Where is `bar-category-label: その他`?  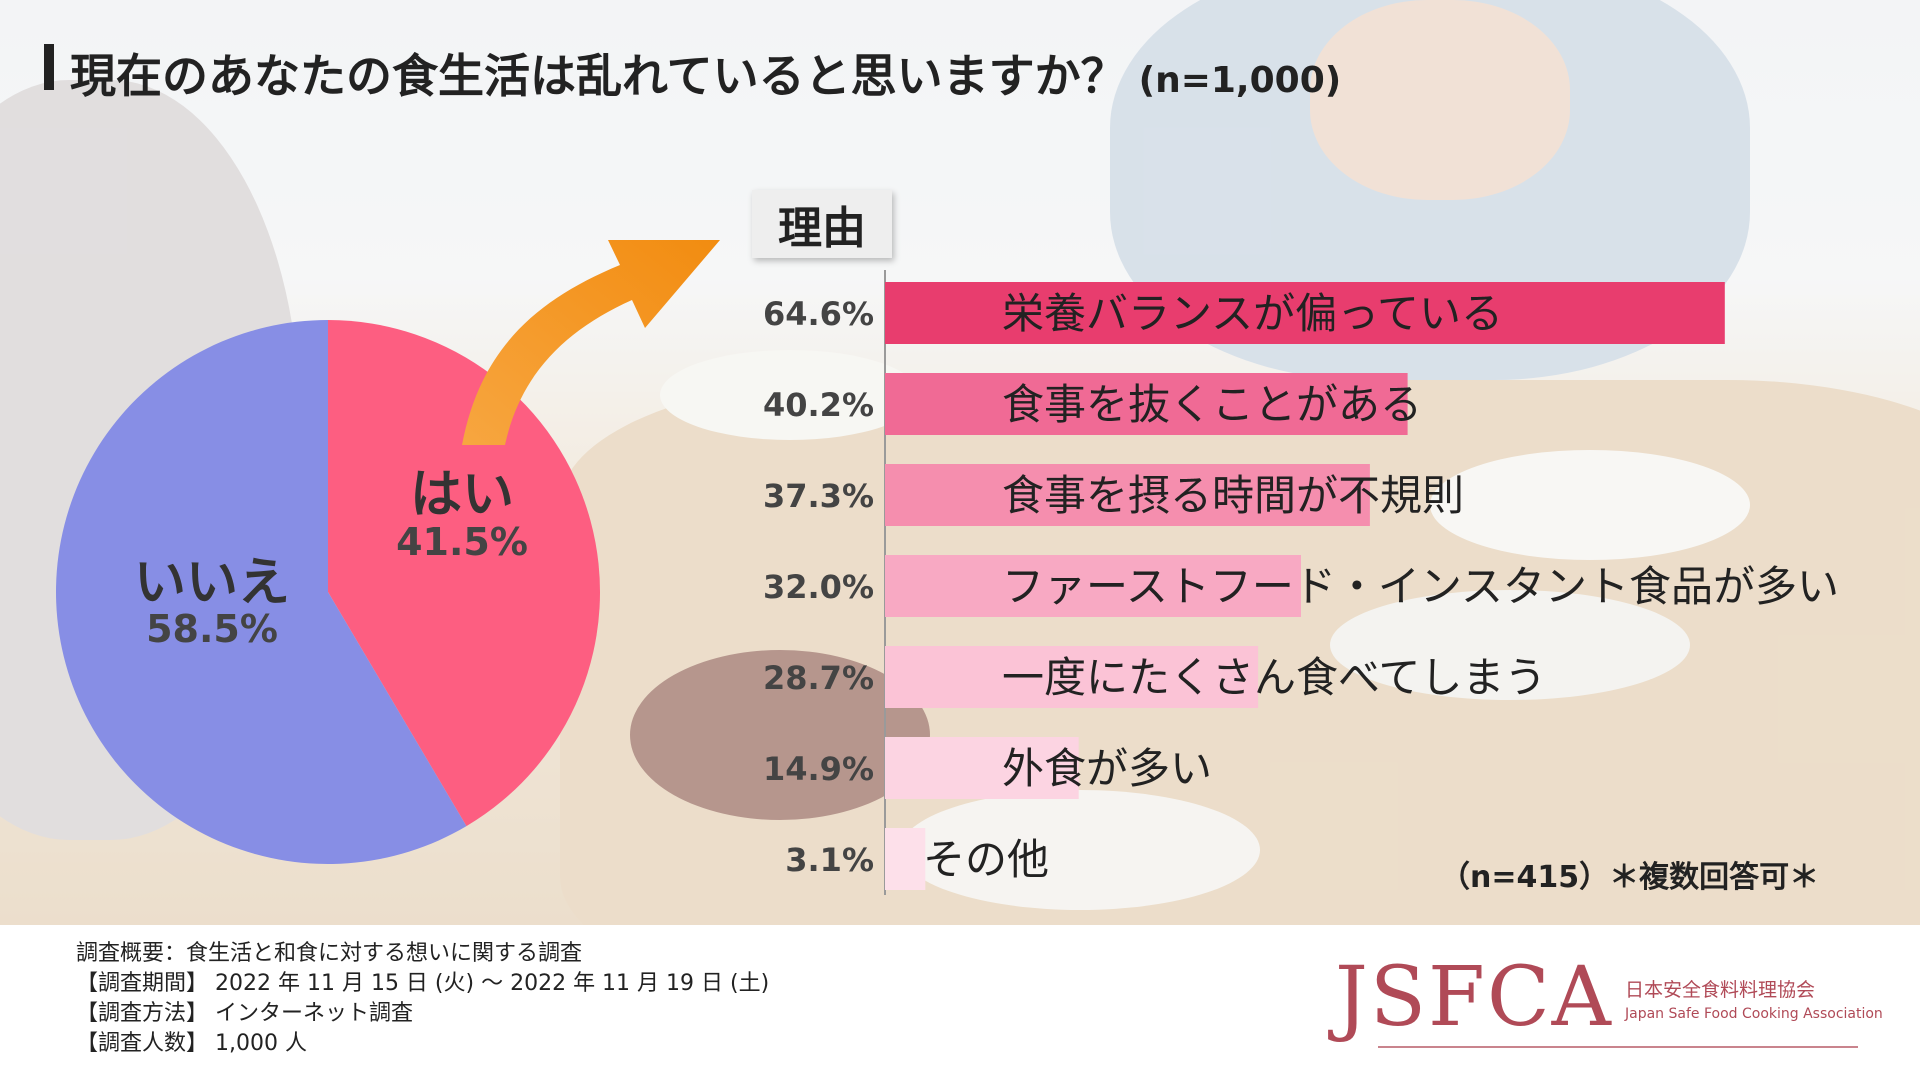
bar-category-label: その他 is located at coordinates (986, 859).